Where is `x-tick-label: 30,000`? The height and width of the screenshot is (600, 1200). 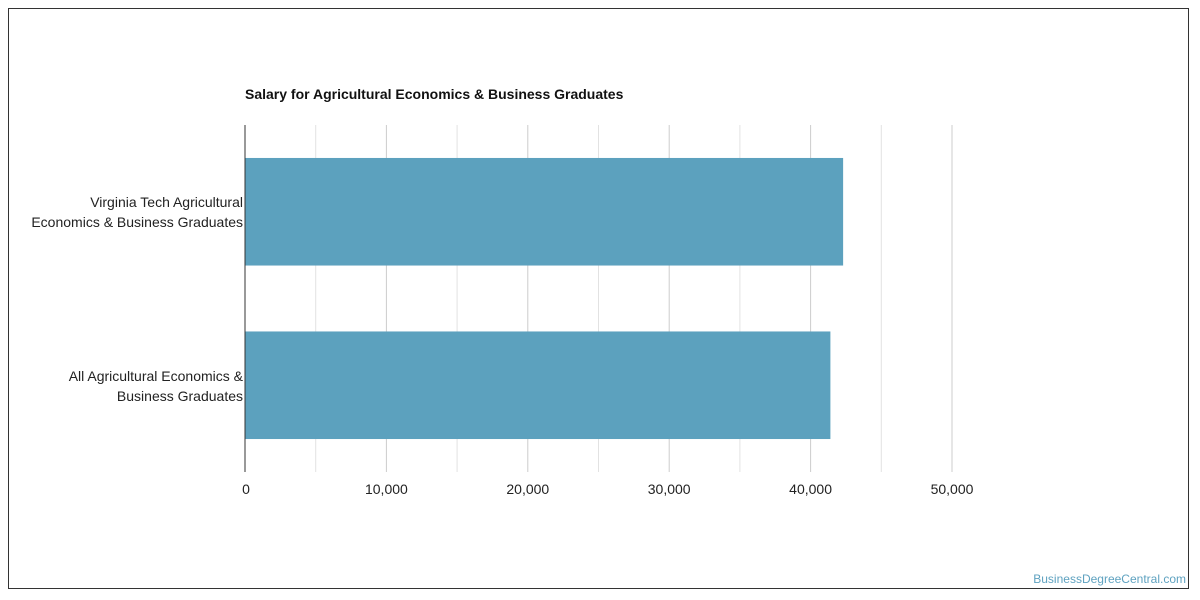
x-tick-label: 30,000 is located at coordinates (669, 489).